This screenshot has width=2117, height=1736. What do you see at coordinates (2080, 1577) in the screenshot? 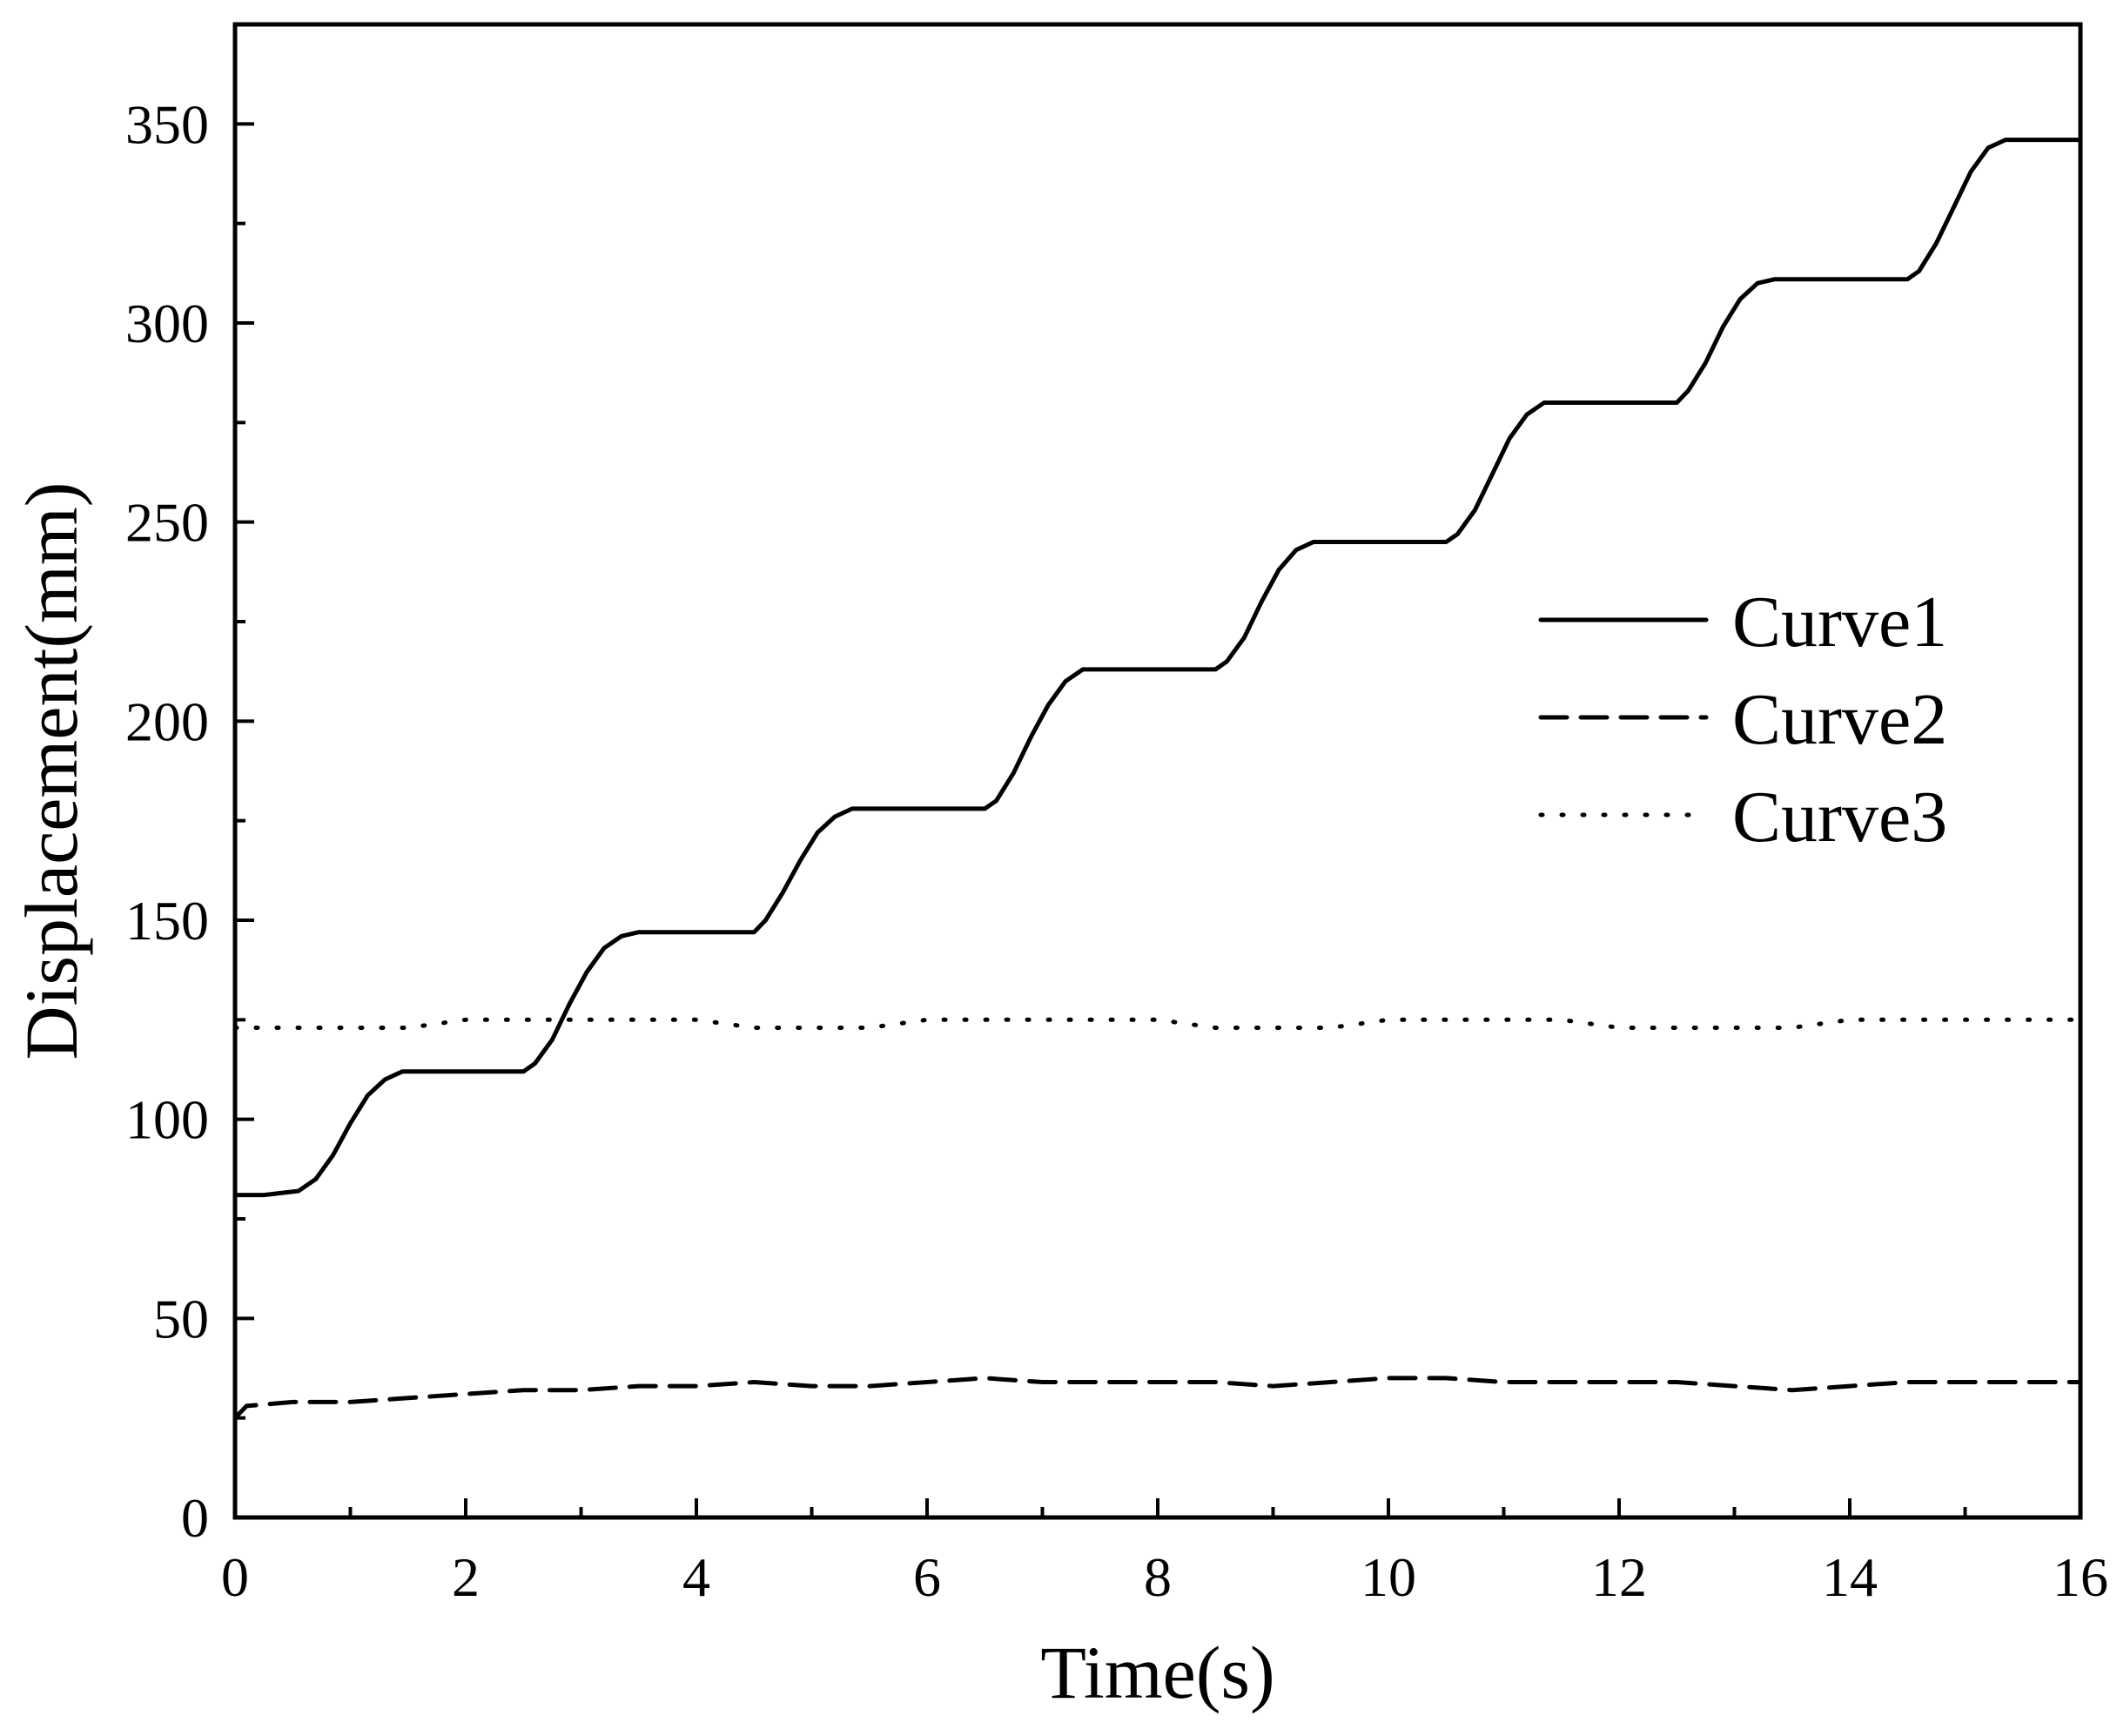
I see `x-tick-label: 16` at bounding box center [2080, 1577].